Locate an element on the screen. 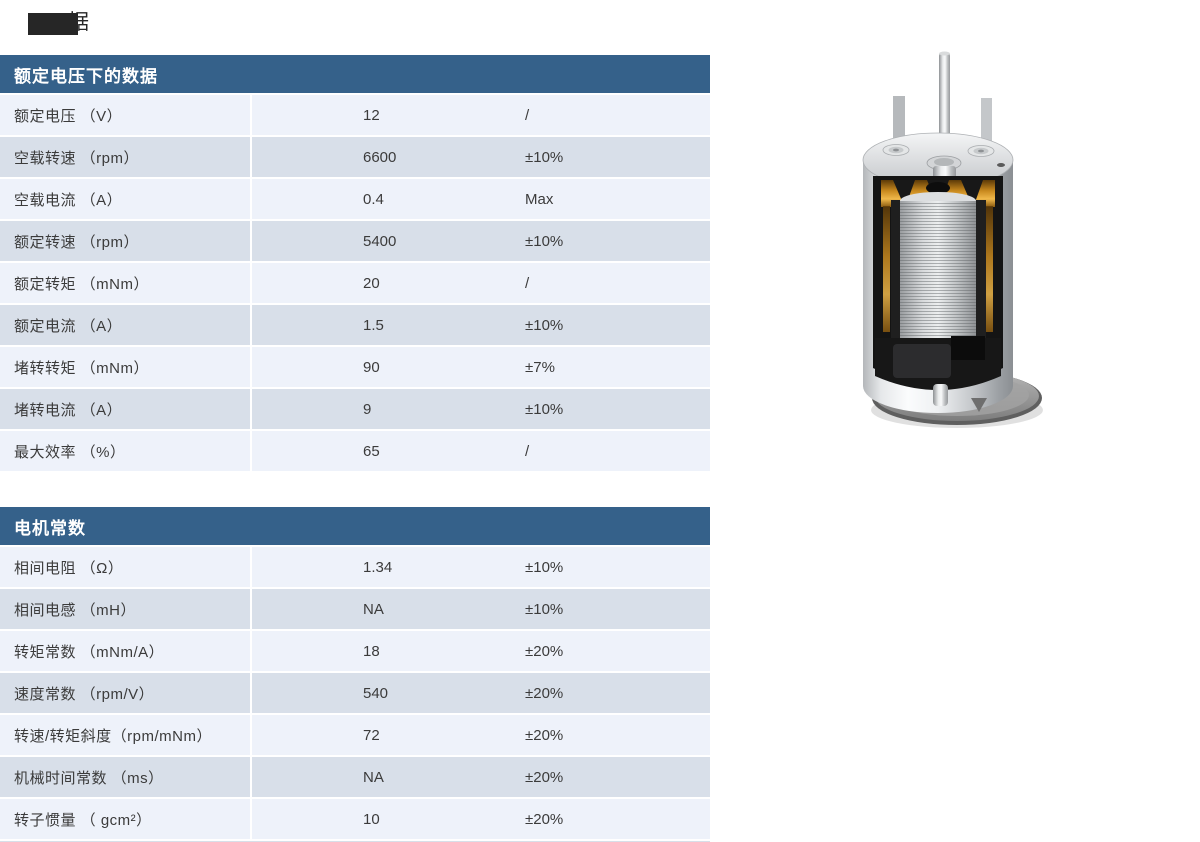 Image resolution: width=1200 pixels, height=842 pixels. spec-value: 540 is located at coordinates (355, 693).